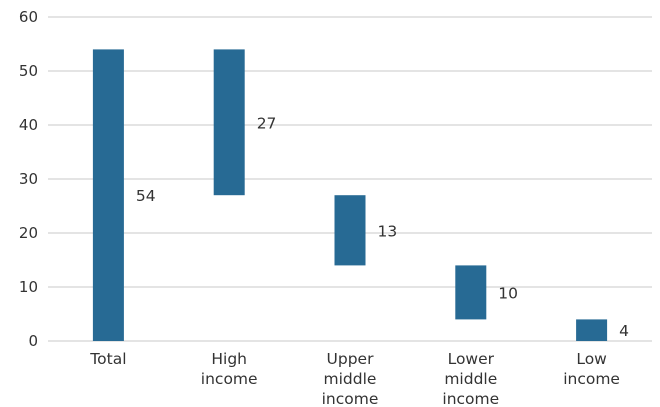 This screenshot has height=407, width=660. What do you see at coordinates (470, 378) in the screenshot?
I see `x-category-label: Lower middle income` at bounding box center [470, 378].